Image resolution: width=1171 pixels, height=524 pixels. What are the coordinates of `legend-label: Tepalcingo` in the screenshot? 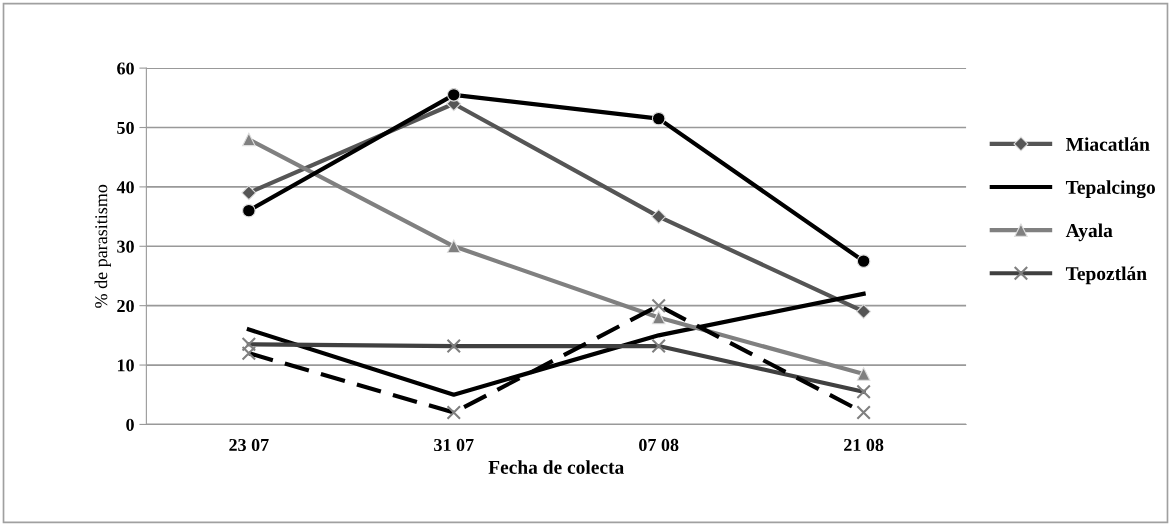 It's located at (1110, 189).